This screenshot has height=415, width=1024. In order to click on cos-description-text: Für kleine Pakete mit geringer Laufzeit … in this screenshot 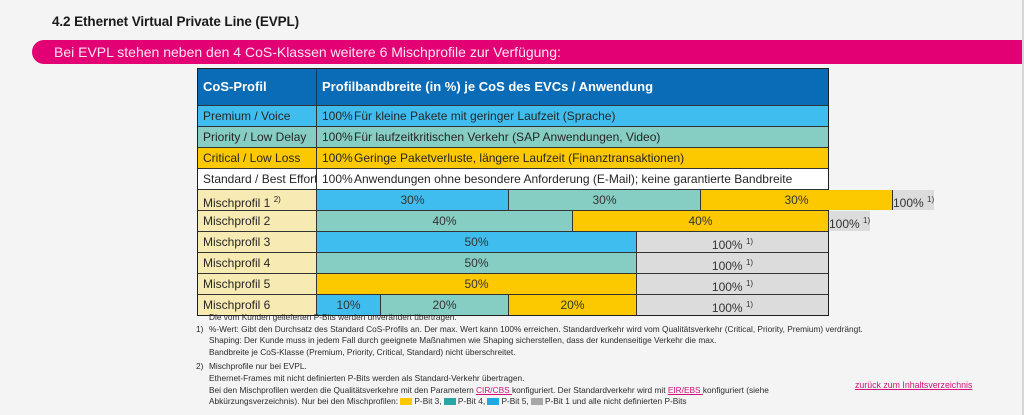, I will do `click(485, 116)`.